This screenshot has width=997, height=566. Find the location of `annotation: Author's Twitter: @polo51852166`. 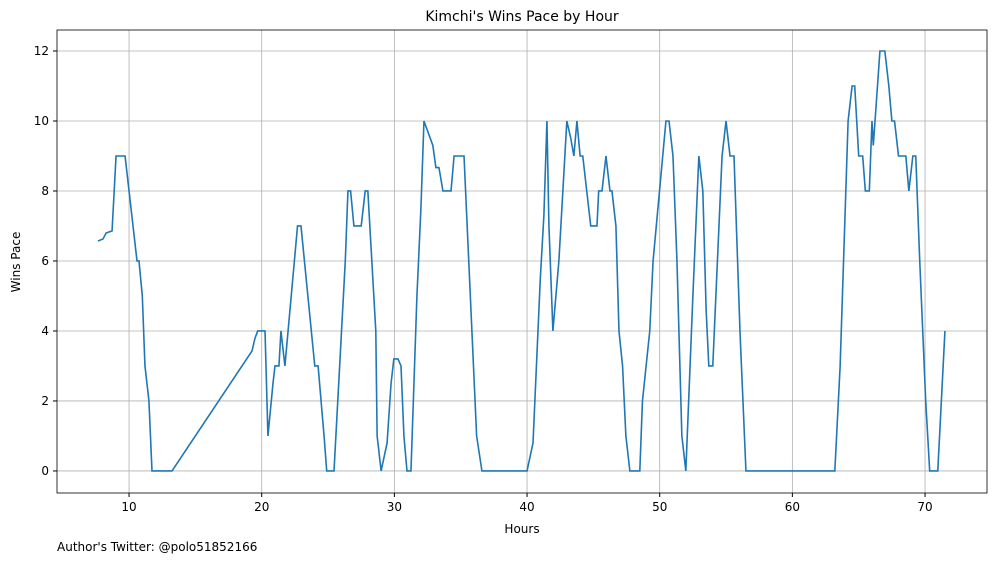

annotation: Author's Twitter: @polo51852166 is located at coordinates (157, 547).